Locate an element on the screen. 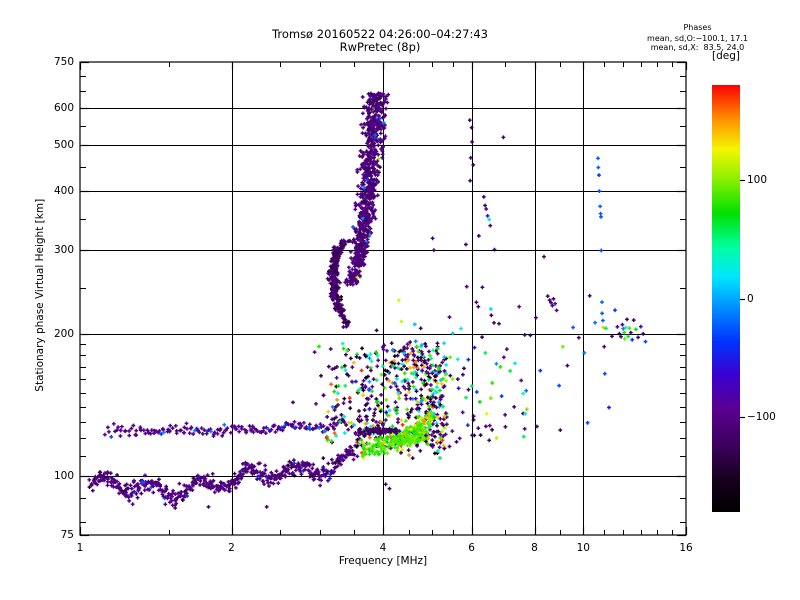 The image size is (800, 600). phases-annotation-x-mode: mean, sd,X: 83.5, 24.0 is located at coordinates (697, 47).